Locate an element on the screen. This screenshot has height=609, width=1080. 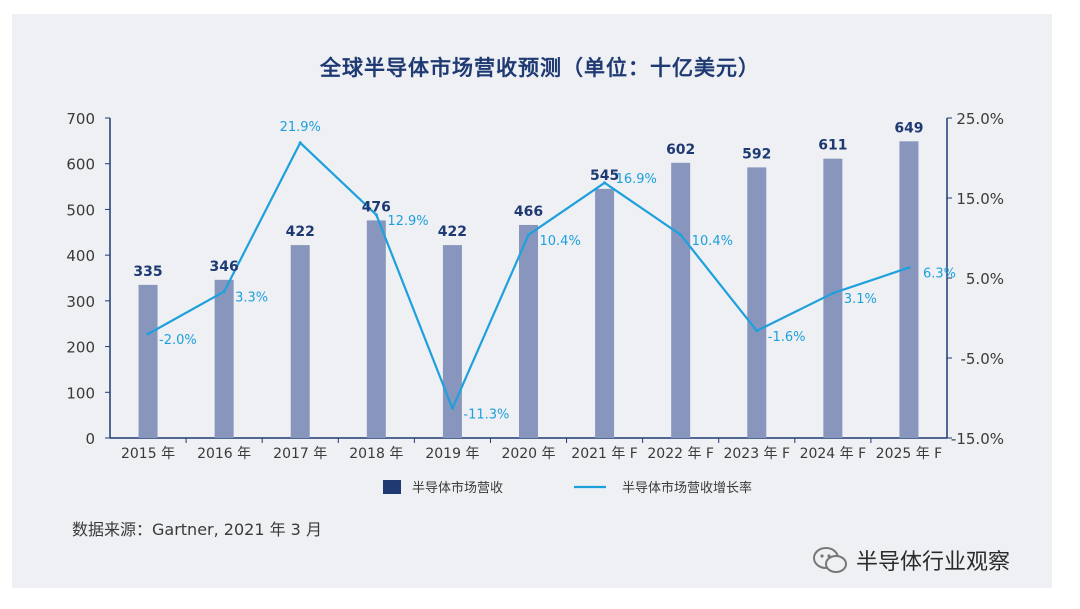
bar-value-label: 346 is located at coordinates (224, 267).